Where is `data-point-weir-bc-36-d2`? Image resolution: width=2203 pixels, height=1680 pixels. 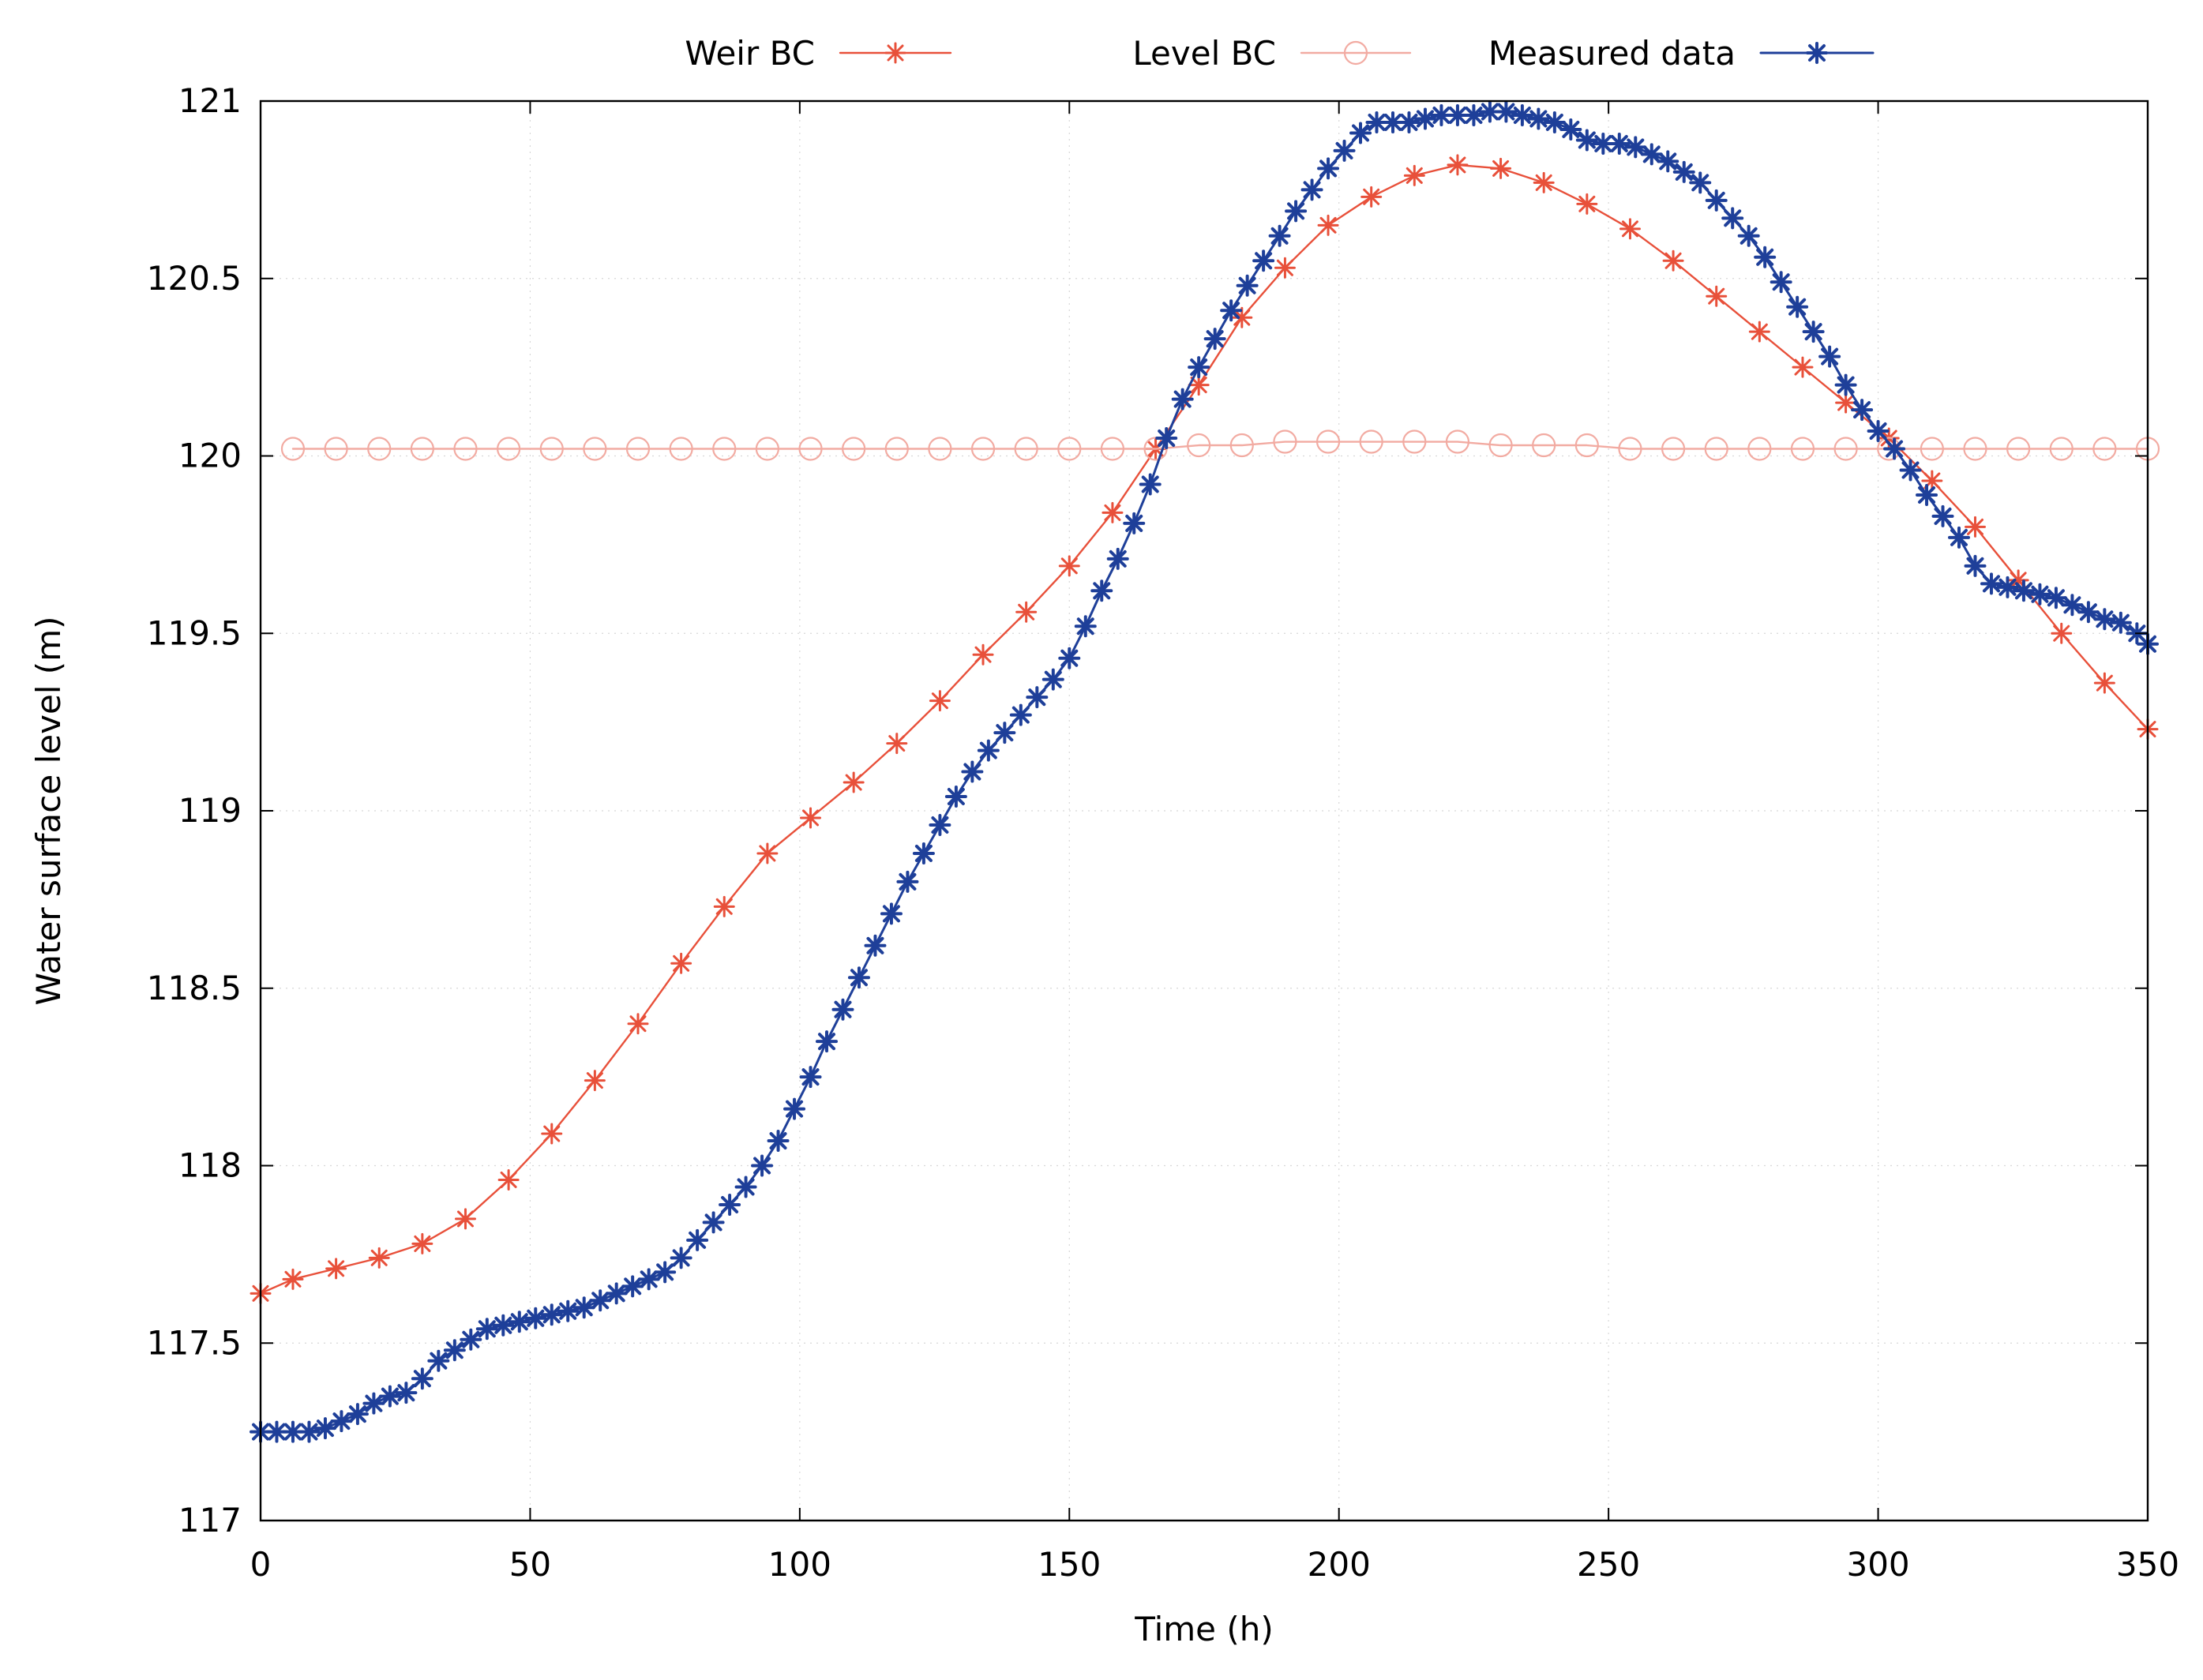 data-point-weir-bc-36-d2 is located at coordinates (1802, 367).